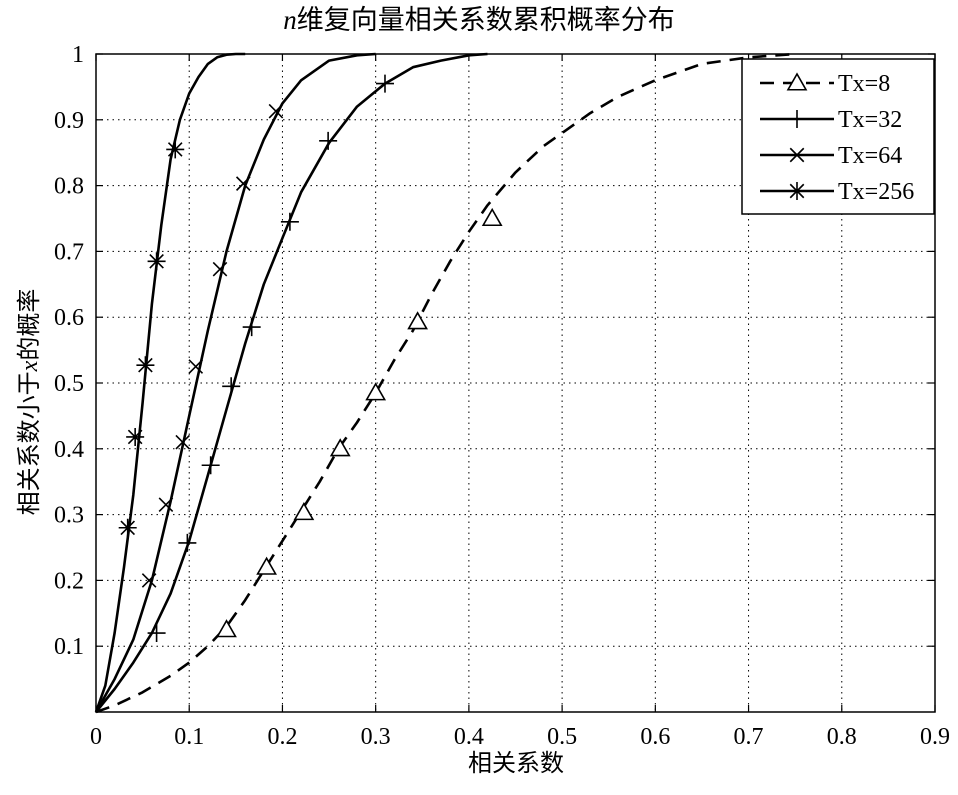 The image size is (958, 795). What do you see at coordinates (935, 737) in the screenshot?
I see `x-tick-label: 0.9` at bounding box center [935, 737].